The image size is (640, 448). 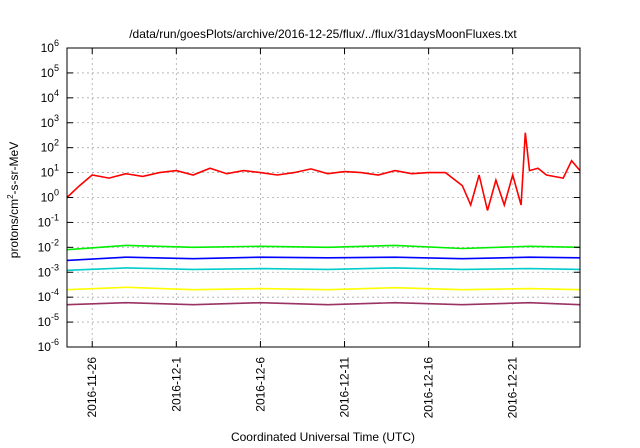 What do you see at coordinates (48, 320) in the screenshot?
I see `y-tick-label: 10⁻⁵` at bounding box center [48, 320].